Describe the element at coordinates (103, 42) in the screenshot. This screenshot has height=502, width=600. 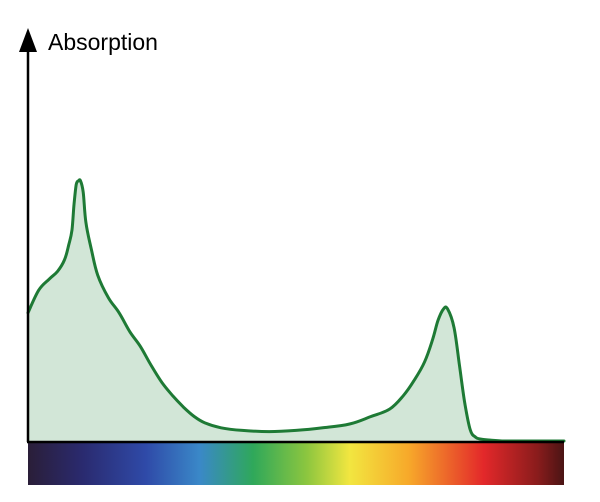
I see `y-axis-label: Absorption` at that location.